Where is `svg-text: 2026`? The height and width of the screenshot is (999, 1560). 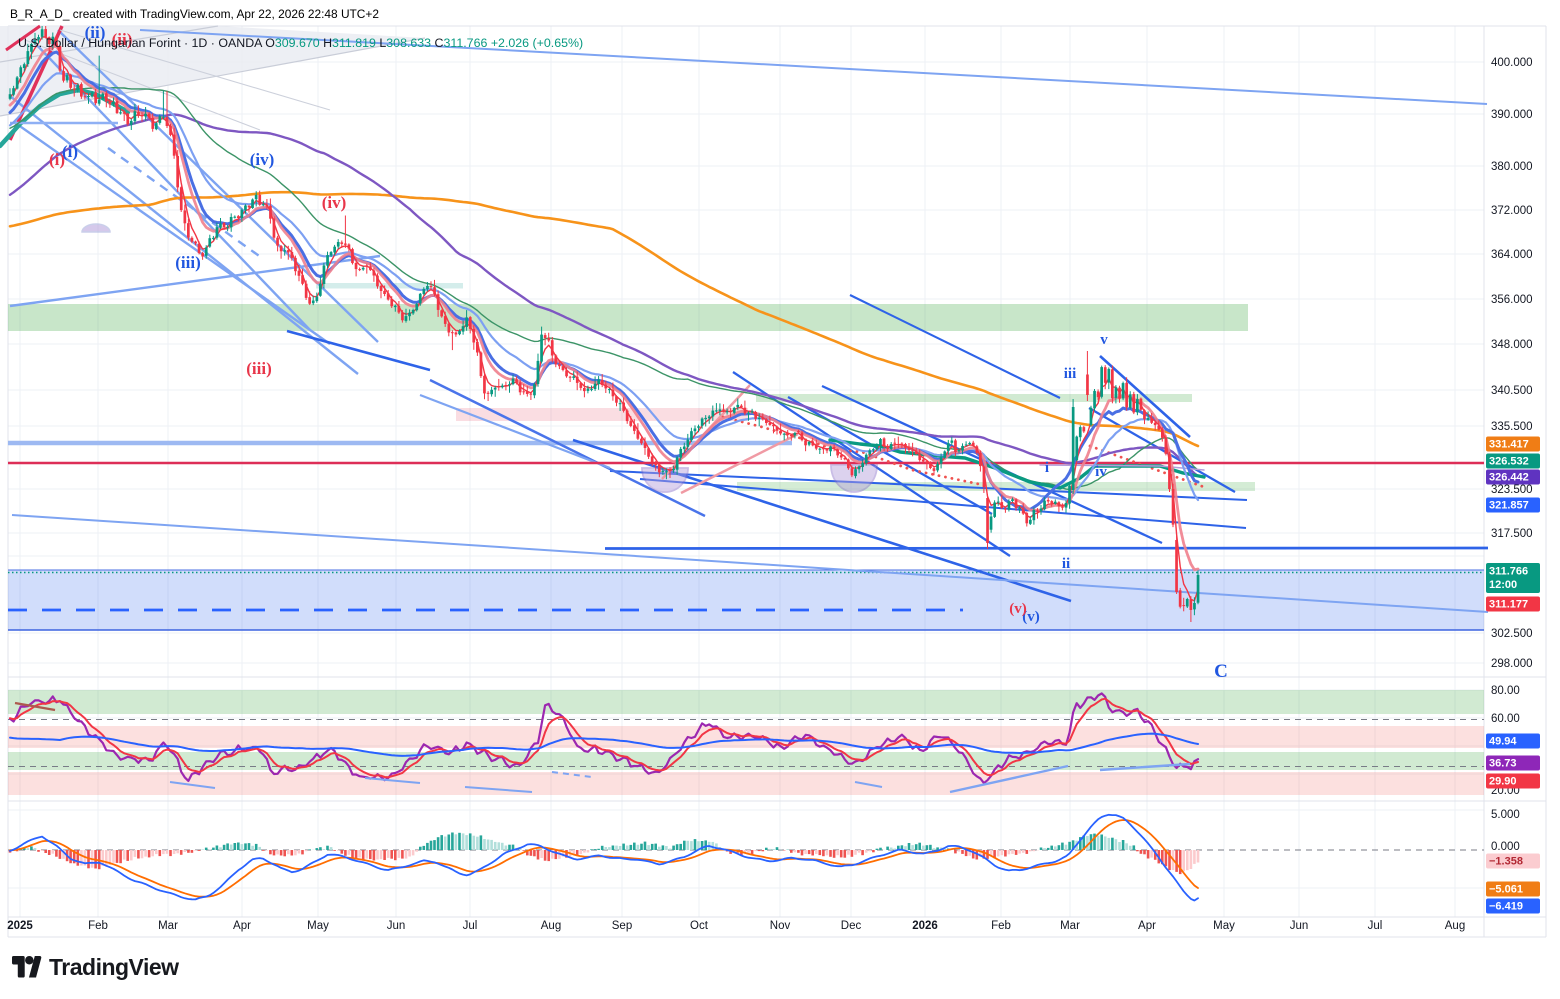
svg-text: 2026 is located at coordinates (925, 926).